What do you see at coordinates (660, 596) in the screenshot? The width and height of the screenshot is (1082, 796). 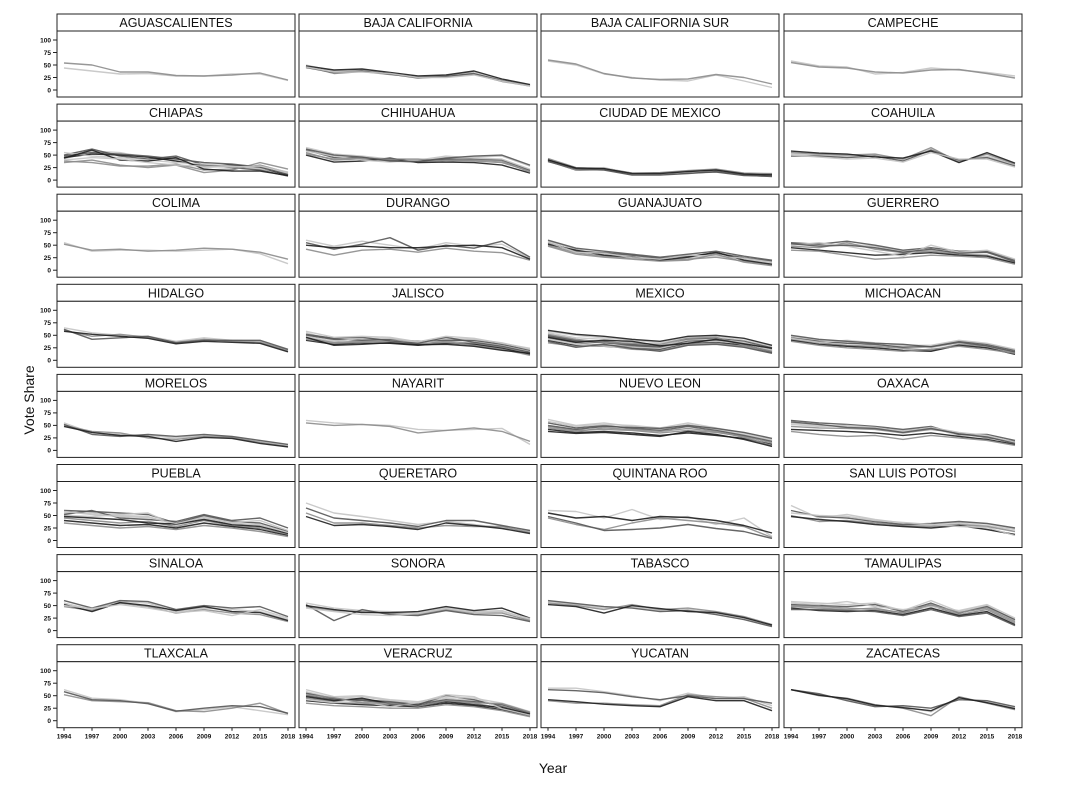 I see `panel: TABASCO` at bounding box center [660, 596].